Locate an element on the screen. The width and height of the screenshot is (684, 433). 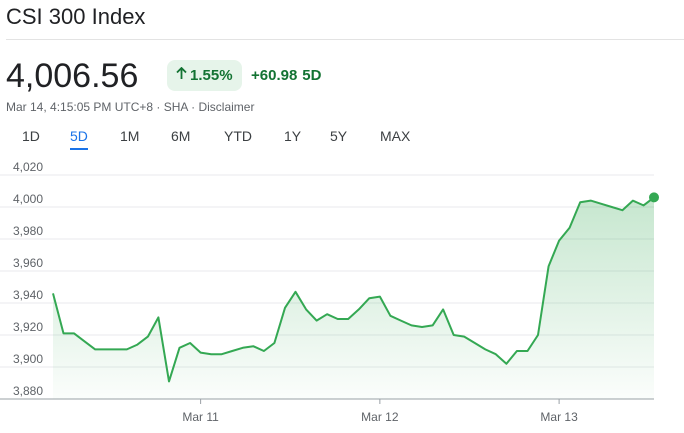
y-tick-label: 3,880 is located at coordinates (28, 391).